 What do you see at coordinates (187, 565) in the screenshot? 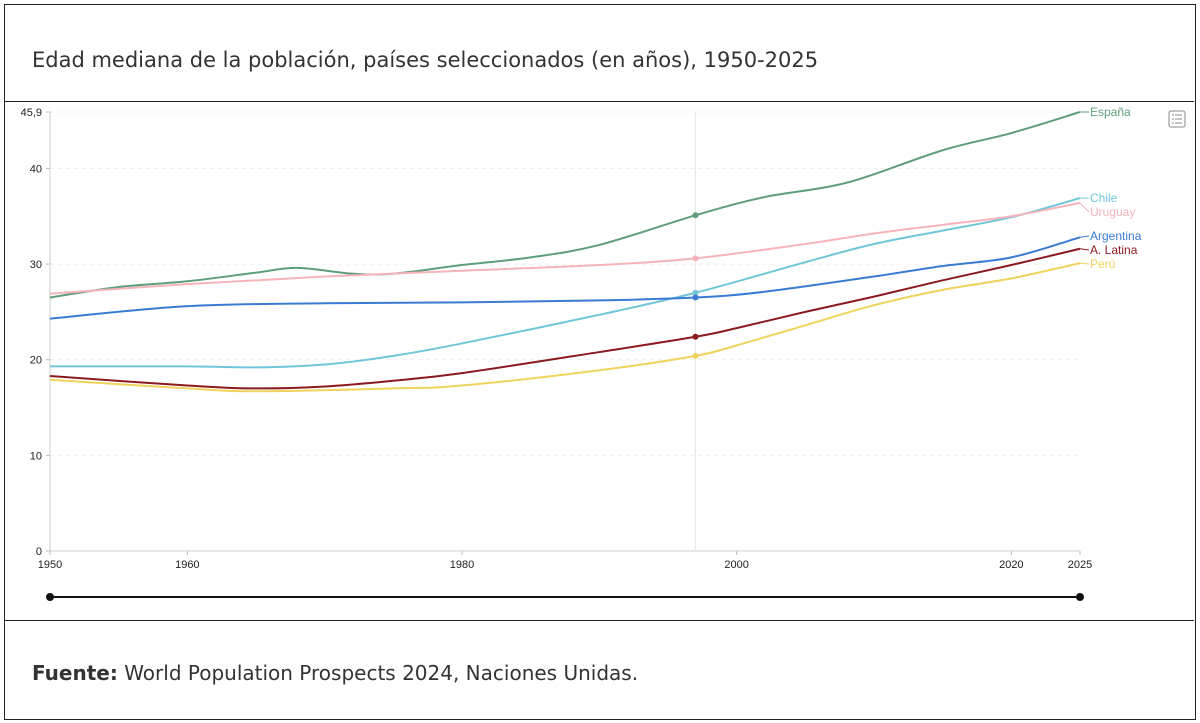
I see `x-tick-label: 1960` at bounding box center [187, 565].